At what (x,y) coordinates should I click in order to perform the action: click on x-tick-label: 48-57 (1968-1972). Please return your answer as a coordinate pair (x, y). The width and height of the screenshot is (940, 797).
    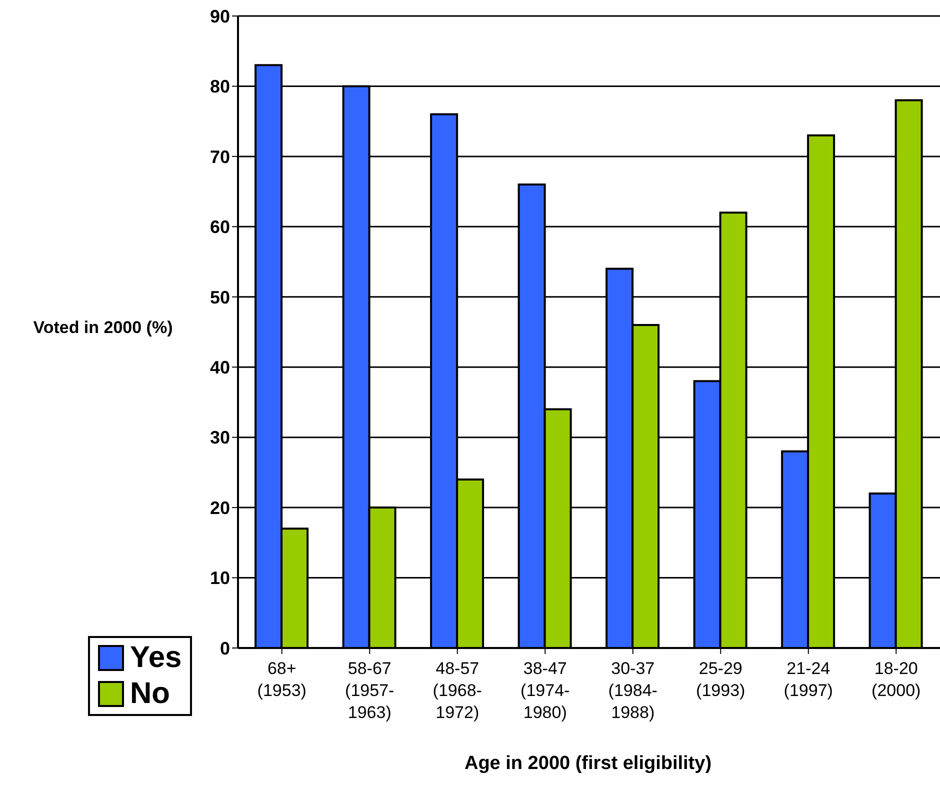
    Looking at the image, I should click on (457, 690).